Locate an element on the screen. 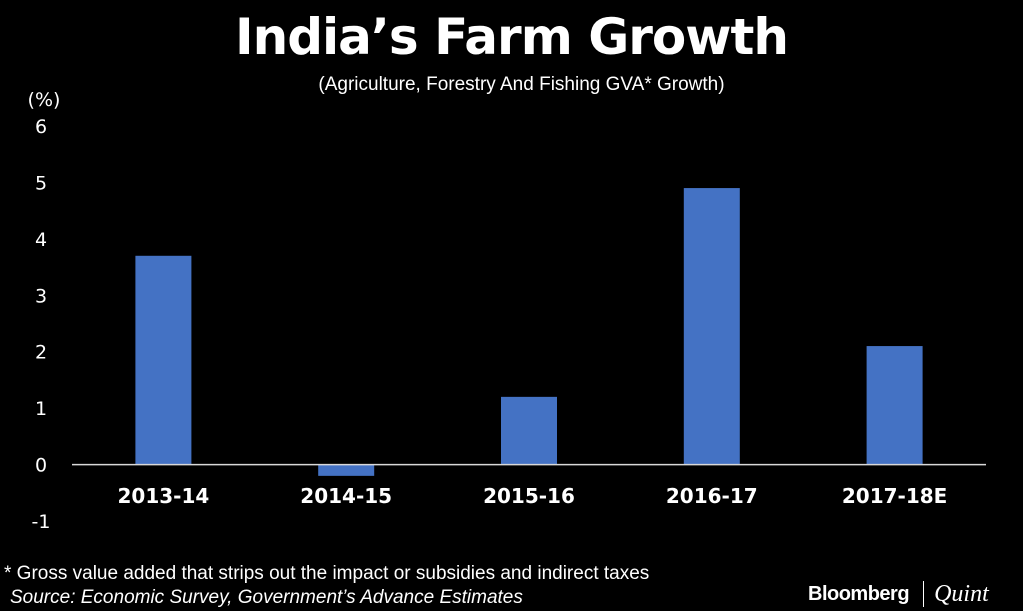  y-tick-label: 2 is located at coordinates (41, 353).